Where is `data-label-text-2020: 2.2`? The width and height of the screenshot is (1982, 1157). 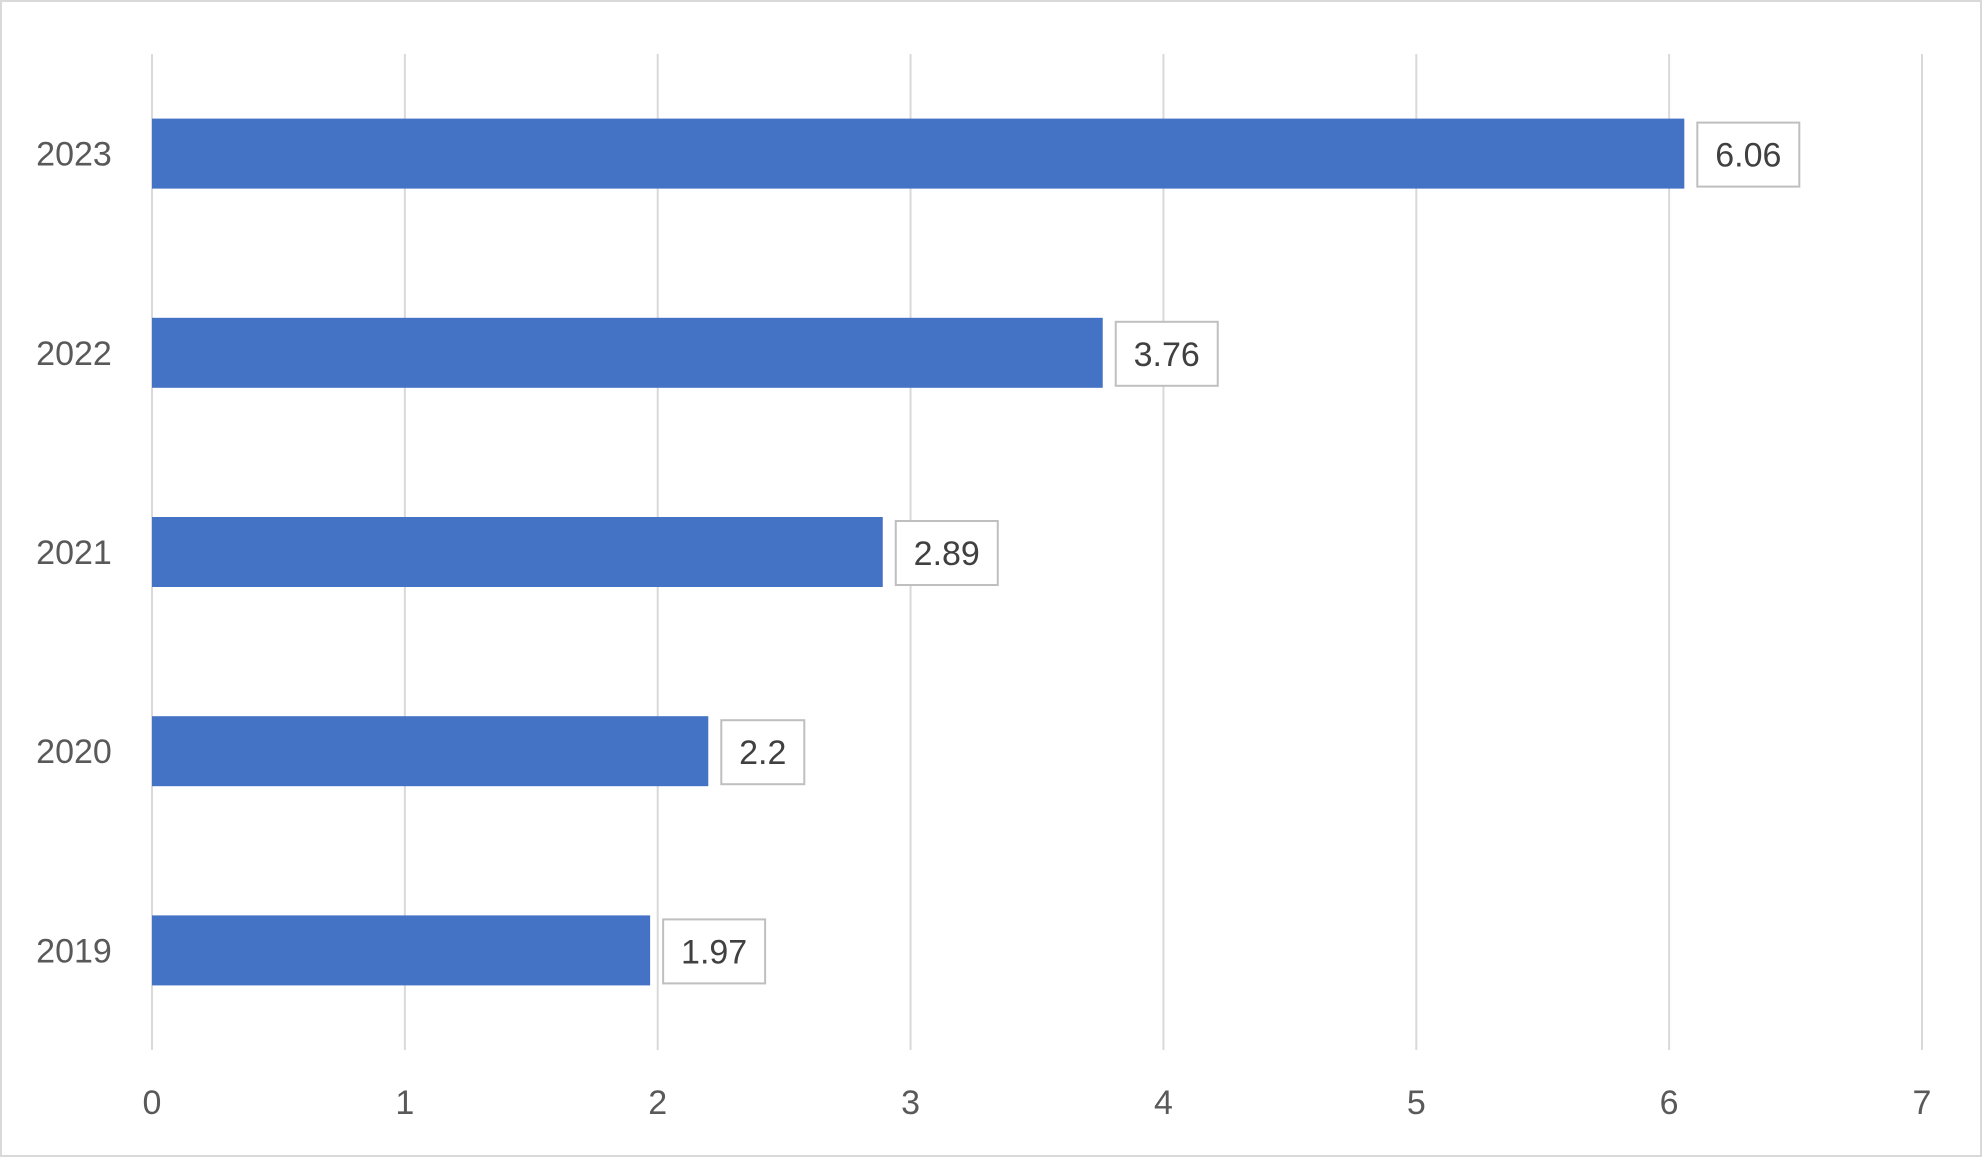
data-label-text-2020: 2.2 is located at coordinates (762, 753).